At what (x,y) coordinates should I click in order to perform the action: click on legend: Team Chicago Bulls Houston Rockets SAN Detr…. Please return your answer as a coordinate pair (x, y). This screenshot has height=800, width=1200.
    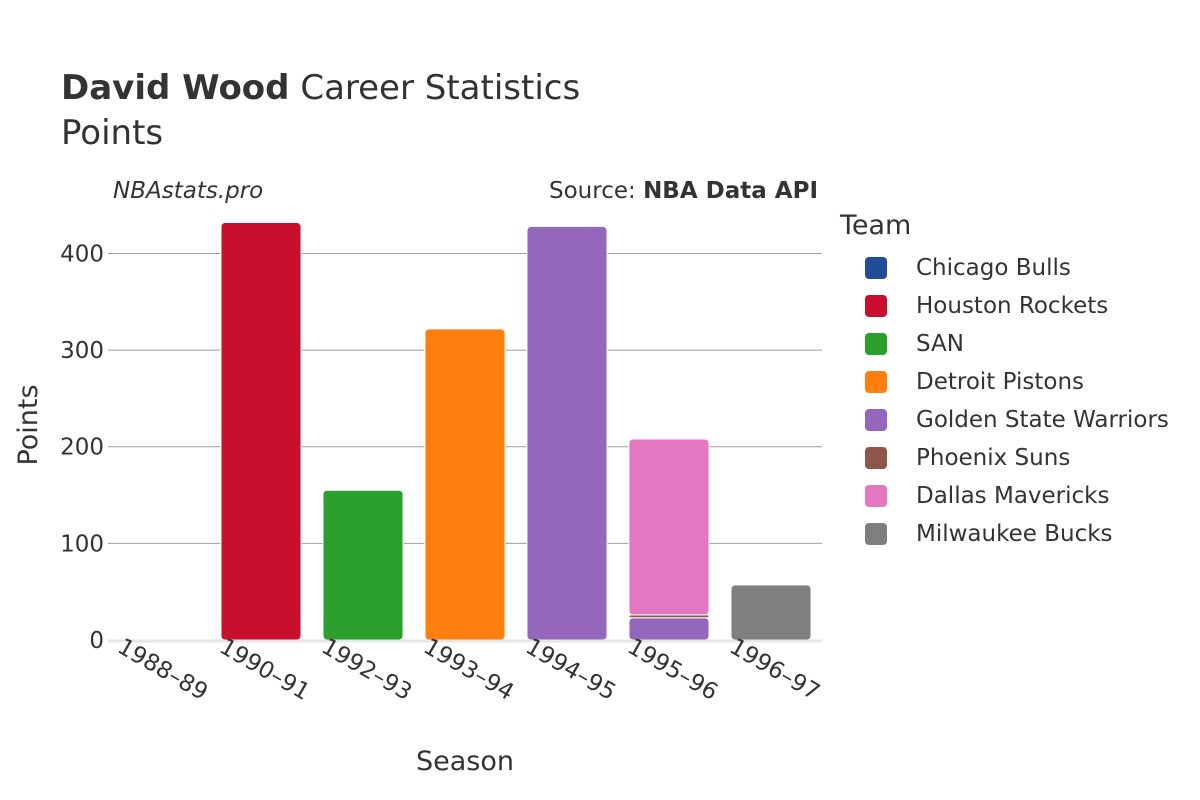
    Looking at the image, I should click on (1004, 381).